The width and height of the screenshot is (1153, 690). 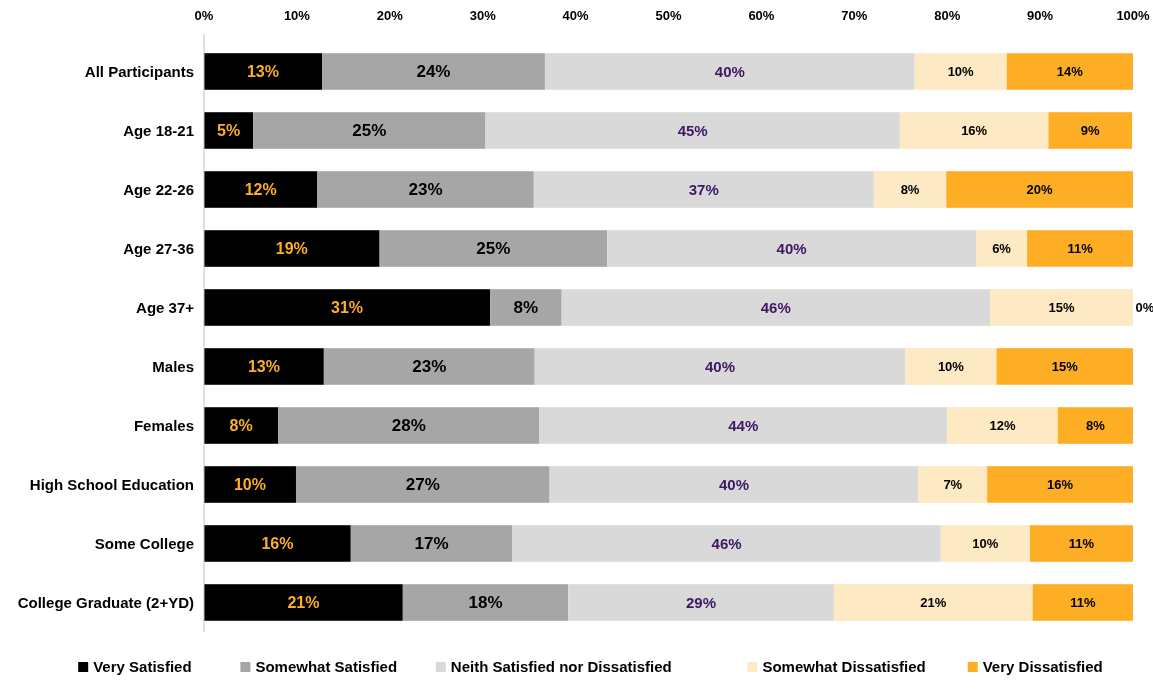 I want to click on x-tick-label: 90%, so click(x=1040, y=15).